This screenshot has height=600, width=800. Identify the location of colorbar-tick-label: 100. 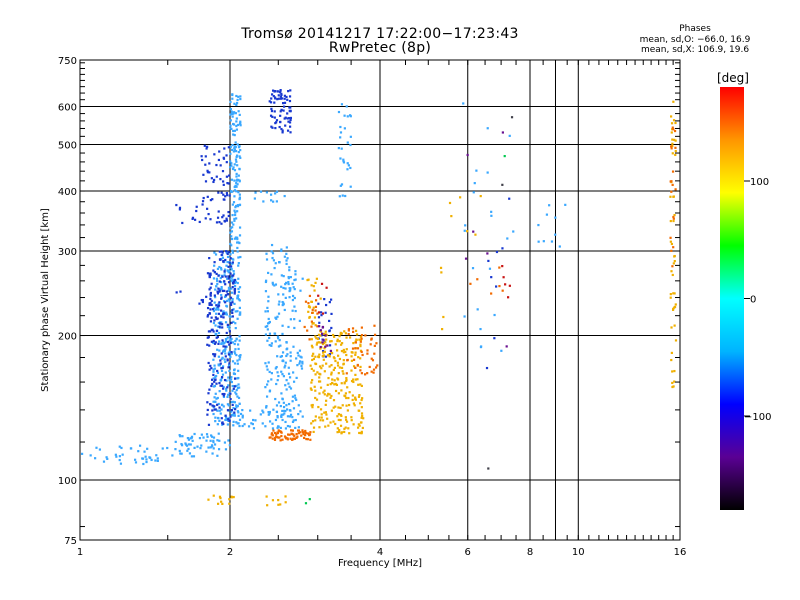
(759, 182).